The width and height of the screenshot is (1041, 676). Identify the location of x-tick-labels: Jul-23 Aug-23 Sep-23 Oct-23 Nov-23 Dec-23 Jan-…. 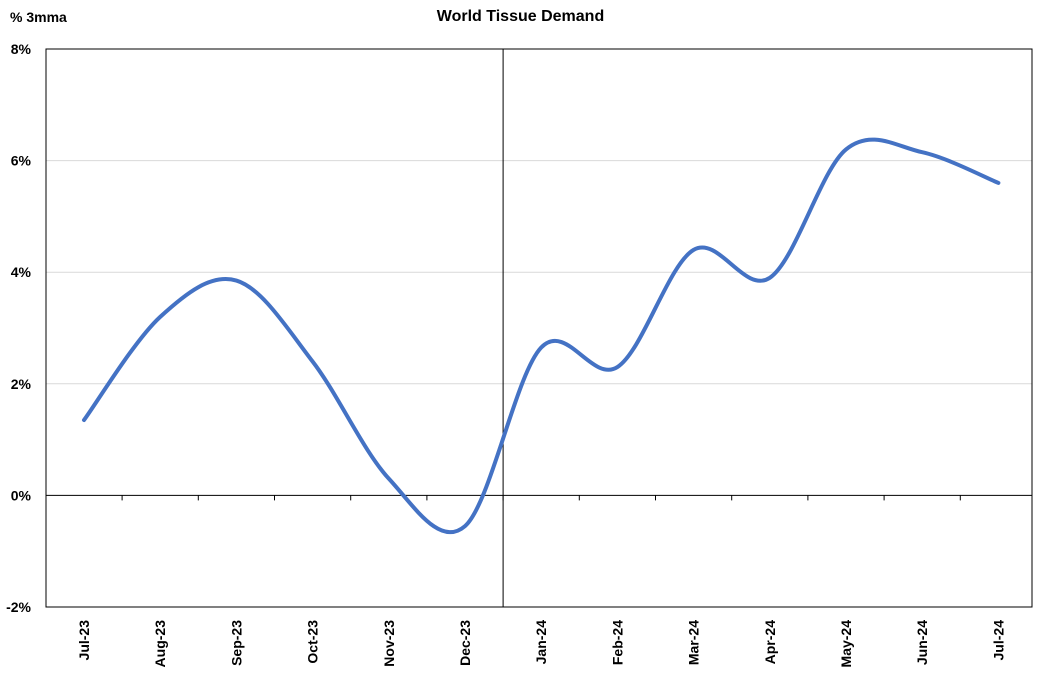
(541, 644).